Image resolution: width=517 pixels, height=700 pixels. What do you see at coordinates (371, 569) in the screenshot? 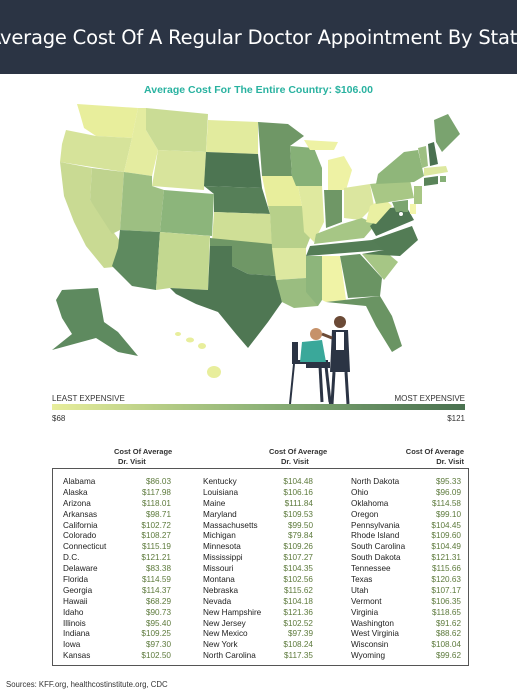
I see `state-name: Tennessee` at bounding box center [371, 569].